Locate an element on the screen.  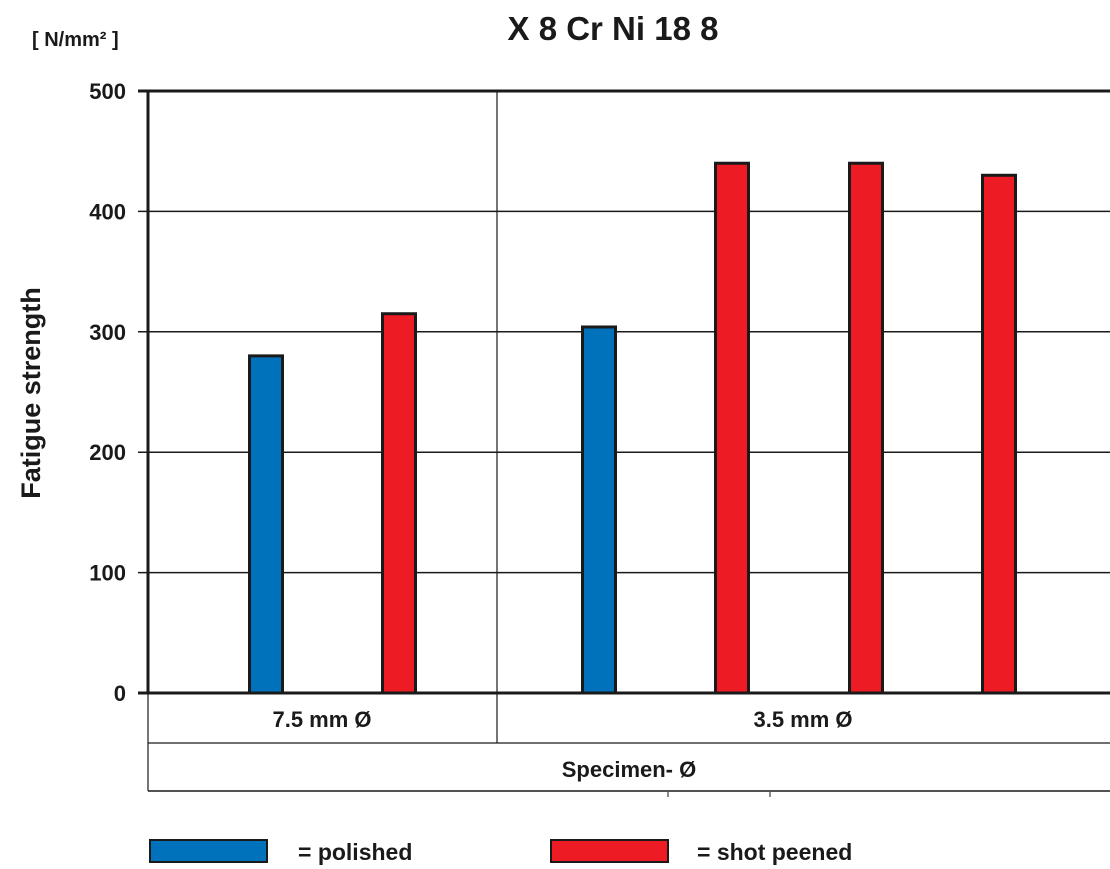
x-axis-label: Specimen- Ø is located at coordinates (629, 769).